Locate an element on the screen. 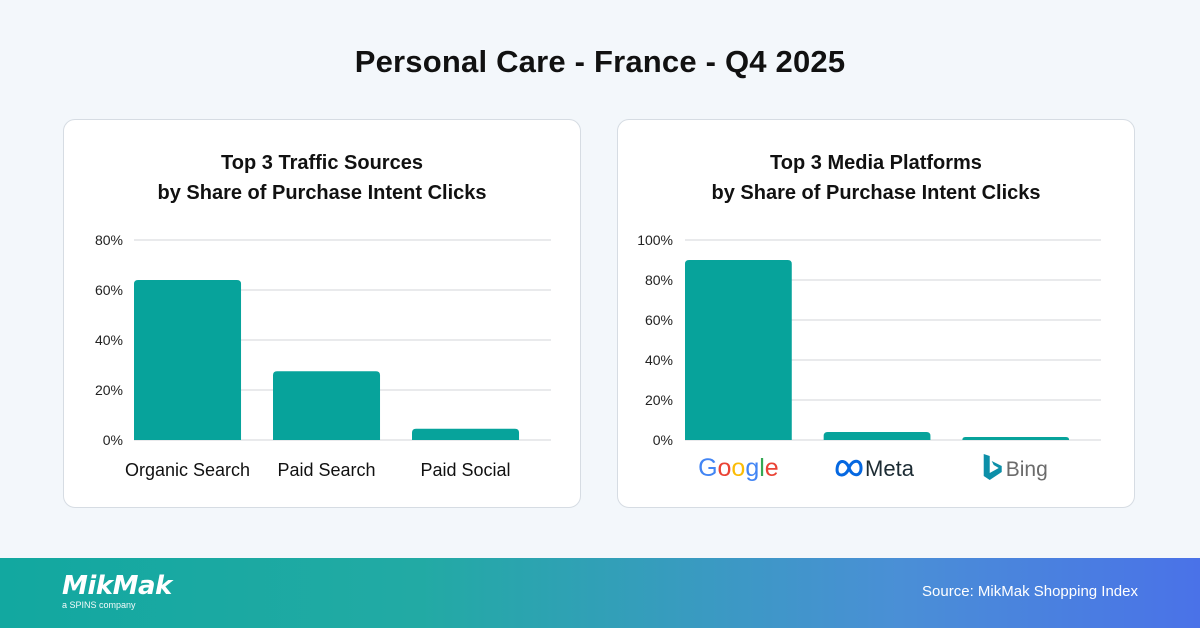 The width and height of the screenshot is (1200, 628). google-logo: Google is located at coordinates (738, 468).